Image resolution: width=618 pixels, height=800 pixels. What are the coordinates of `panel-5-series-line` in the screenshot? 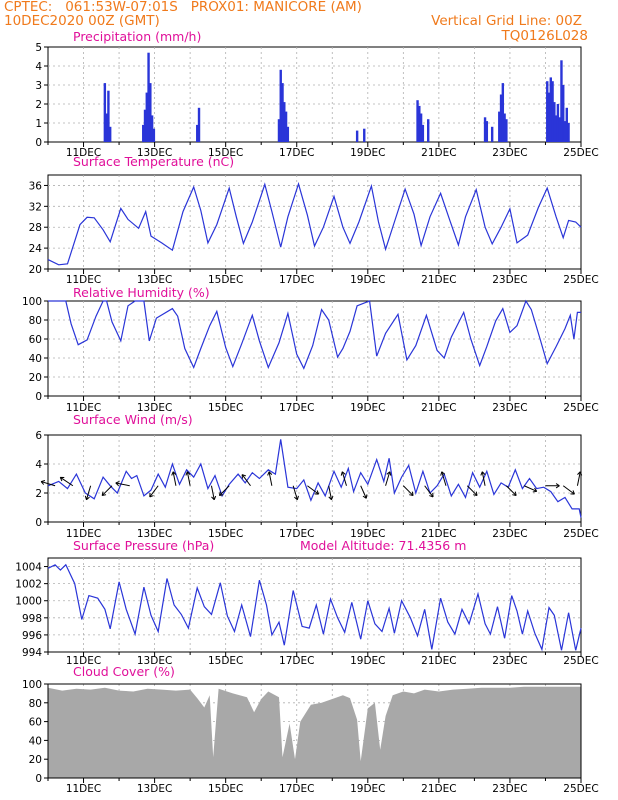 It's located at (314, 607).